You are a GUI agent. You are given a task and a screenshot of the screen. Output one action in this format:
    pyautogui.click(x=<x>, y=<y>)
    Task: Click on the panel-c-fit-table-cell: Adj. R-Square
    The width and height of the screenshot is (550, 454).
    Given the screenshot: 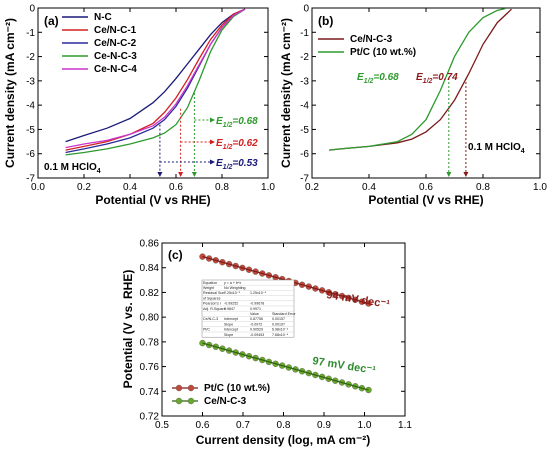 What is the action you would take?
    pyautogui.click(x=214, y=309)
    